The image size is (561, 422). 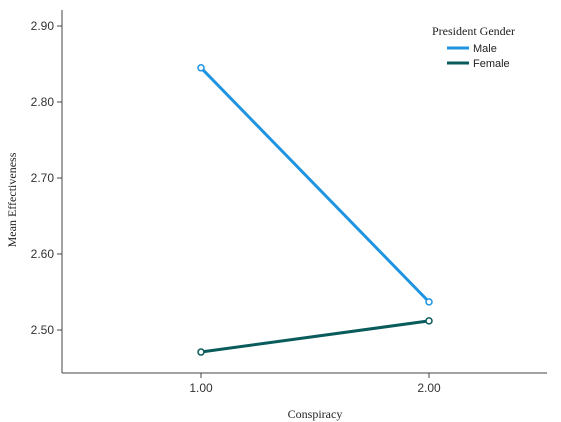 What do you see at coordinates (491, 64) in the screenshot?
I see `legend-label-female: Female` at bounding box center [491, 64].